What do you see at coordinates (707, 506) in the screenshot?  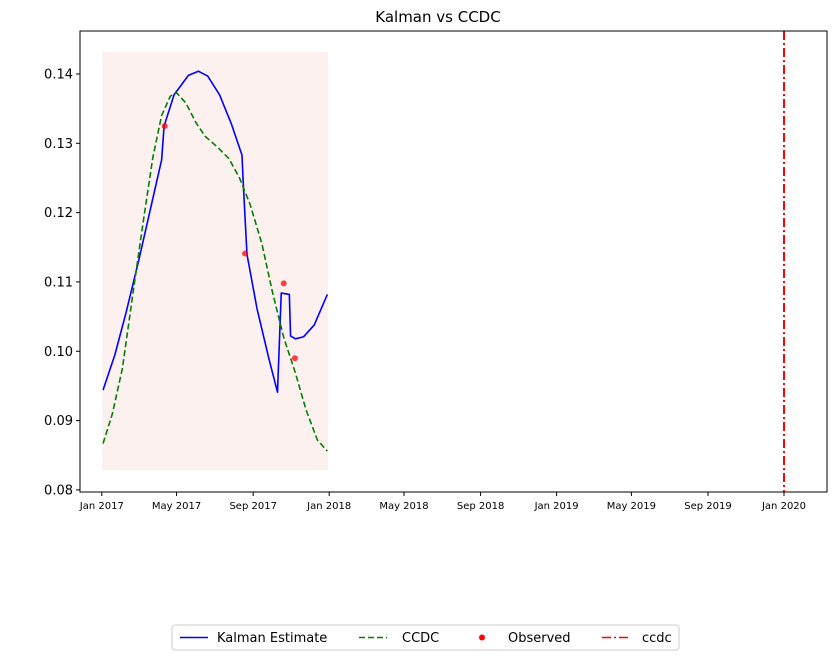 I see `x-tick-label-8: Sep 2019` at bounding box center [707, 506].